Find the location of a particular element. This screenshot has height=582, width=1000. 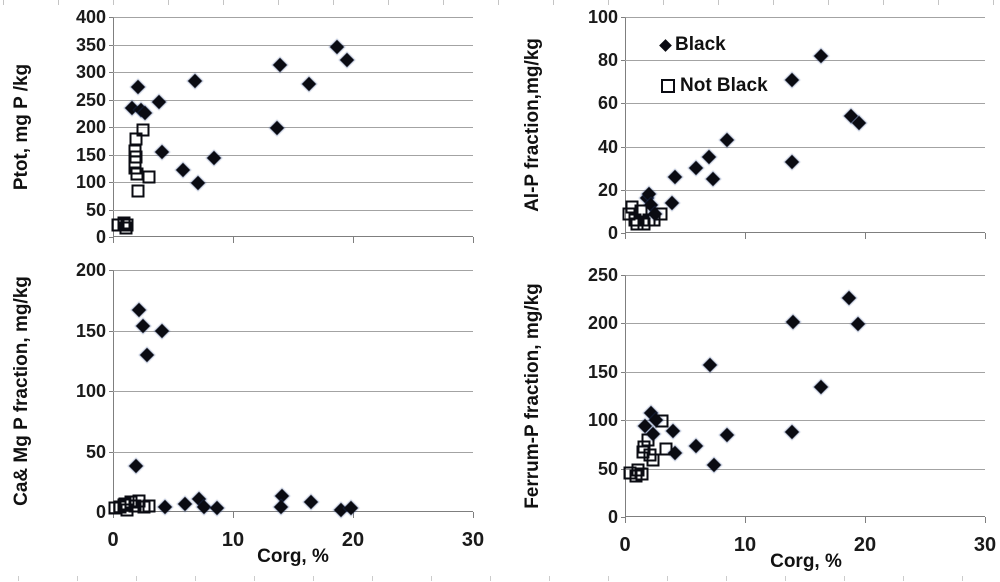

y-tick-label: 350 is located at coordinates (90, 44).